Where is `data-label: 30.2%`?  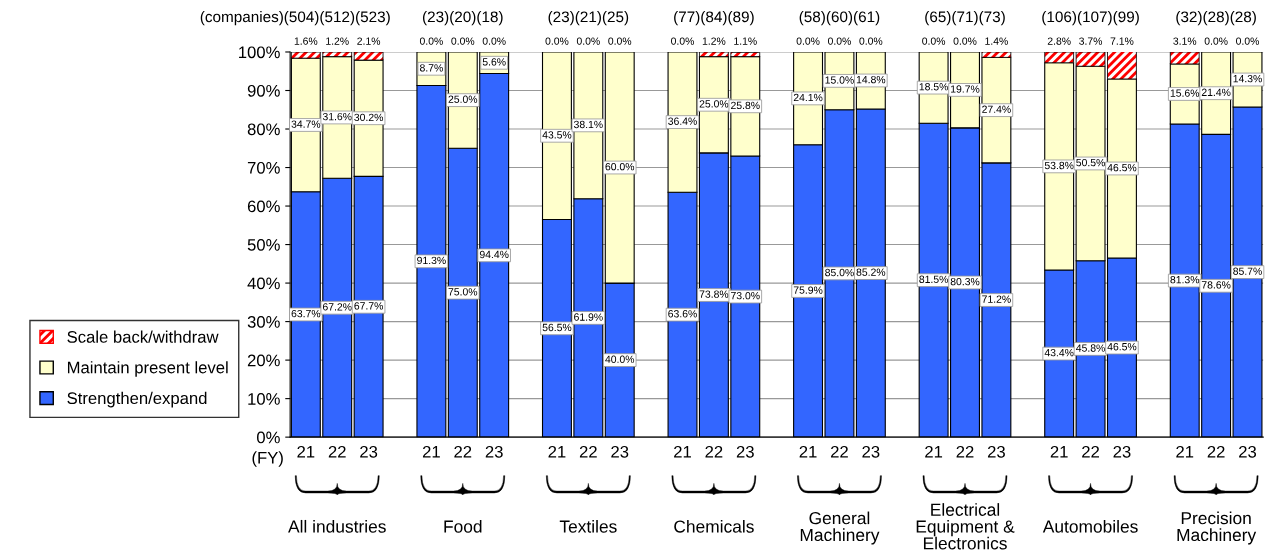 data-label: 30.2% is located at coordinates (369, 117).